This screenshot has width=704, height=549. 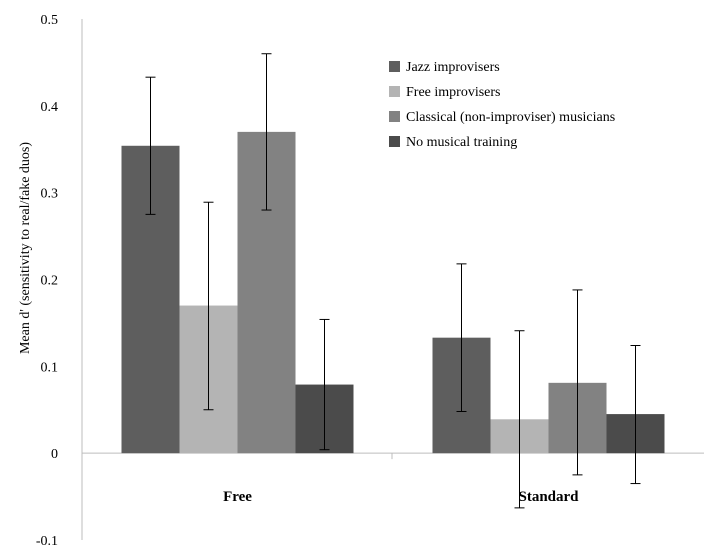 I want to click on legend-label: Jazz improvisers, so click(x=453, y=67).